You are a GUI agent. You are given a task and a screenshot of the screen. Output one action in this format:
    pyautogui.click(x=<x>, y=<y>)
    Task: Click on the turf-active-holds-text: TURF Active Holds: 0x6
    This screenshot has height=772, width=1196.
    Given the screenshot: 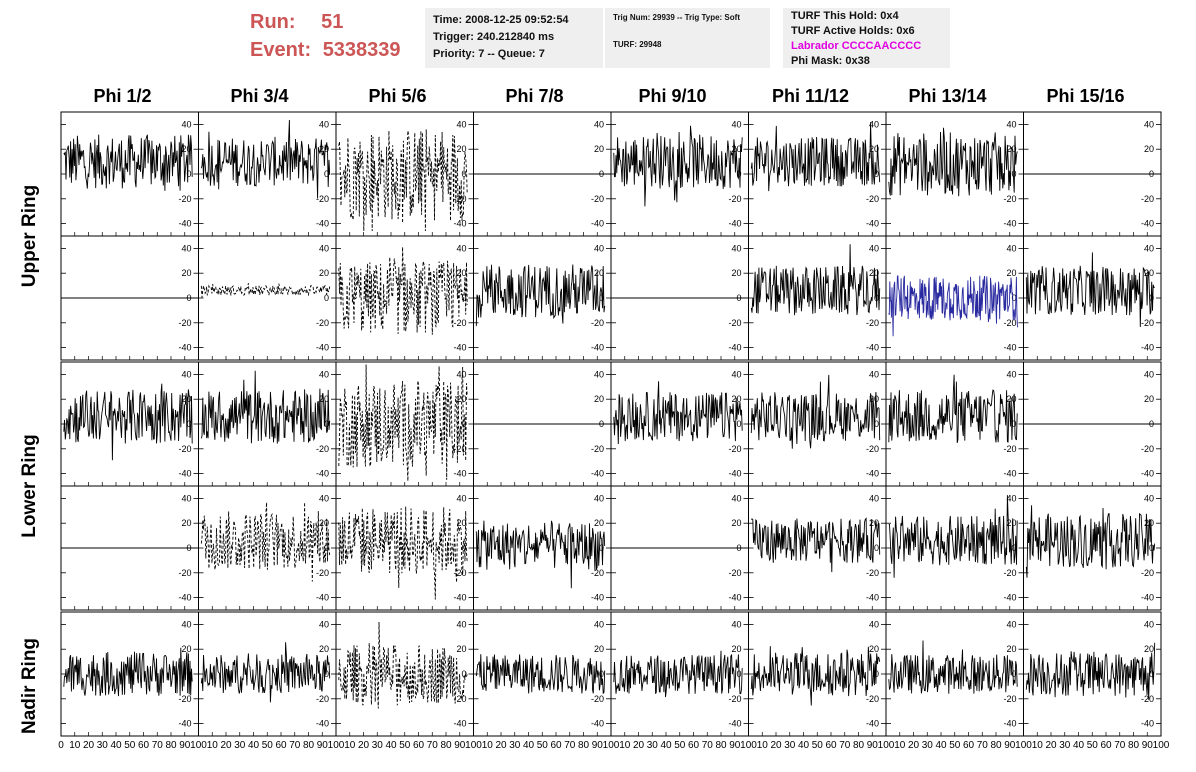 What is the action you would take?
    pyautogui.click(x=853, y=31)
    